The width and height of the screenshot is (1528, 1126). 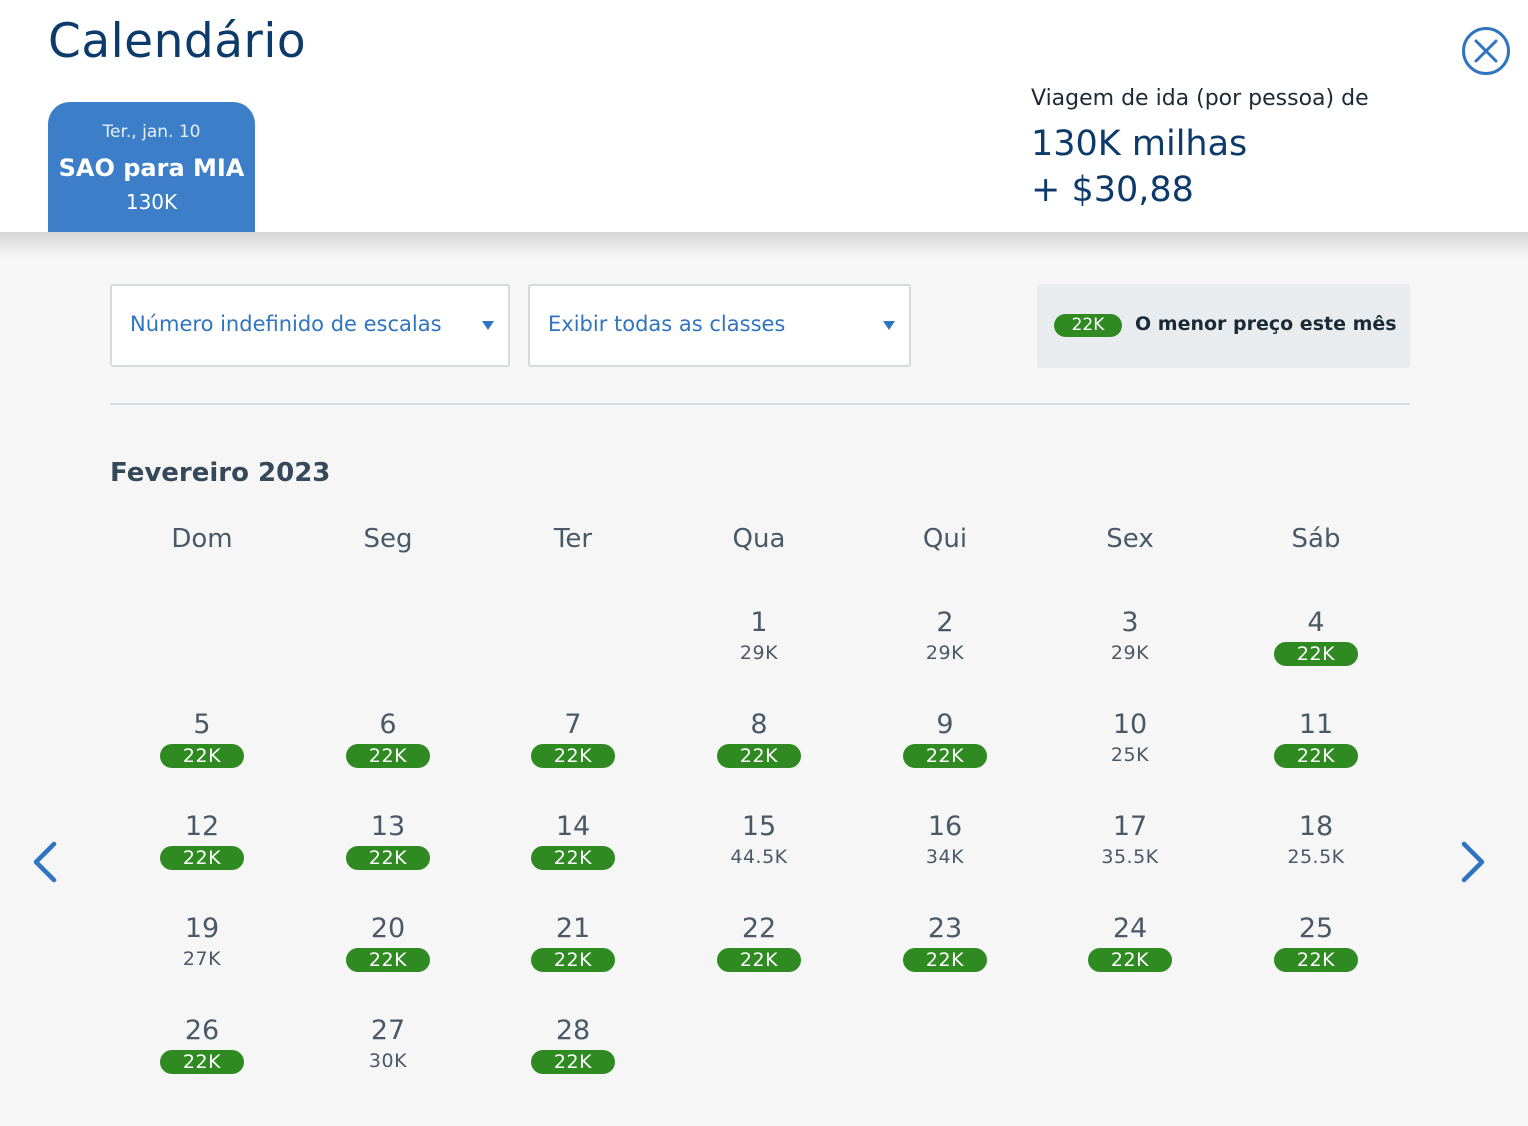 What do you see at coordinates (945, 857) in the screenshot?
I see `day-price: 34K` at bounding box center [945, 857].